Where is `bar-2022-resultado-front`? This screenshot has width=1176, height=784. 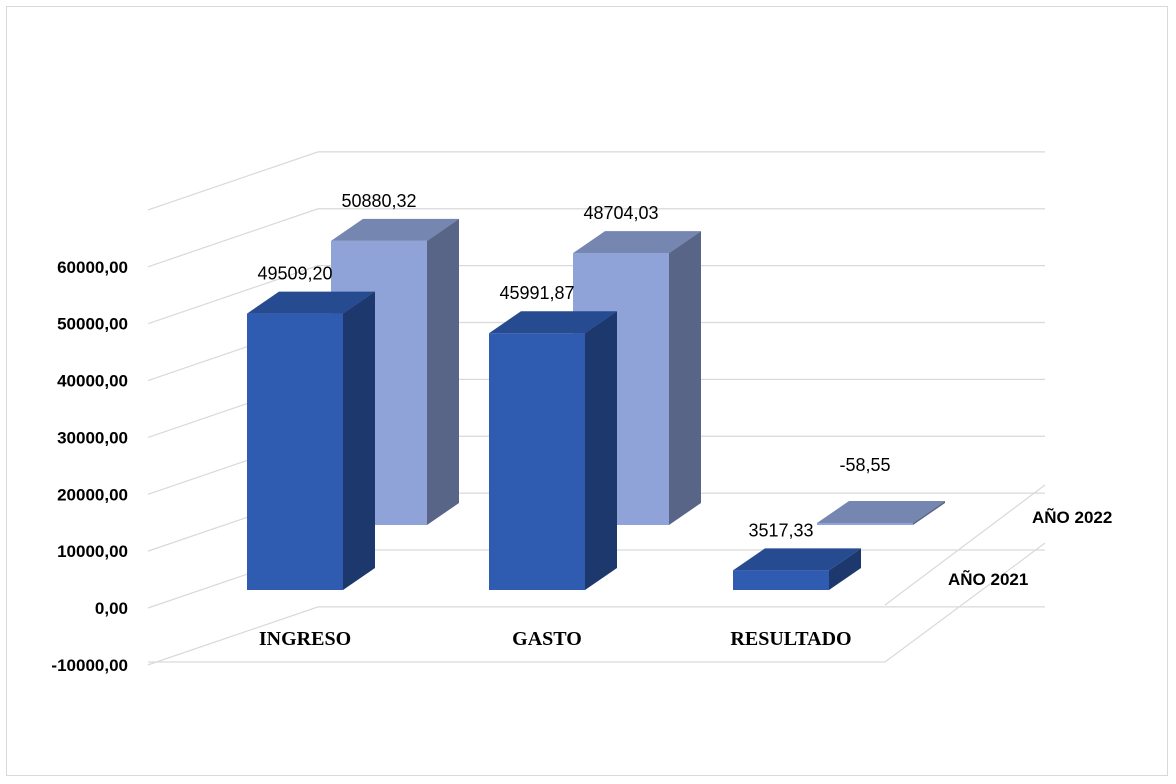
bar-2022-resultado-front is located at coordinates (865, 524).